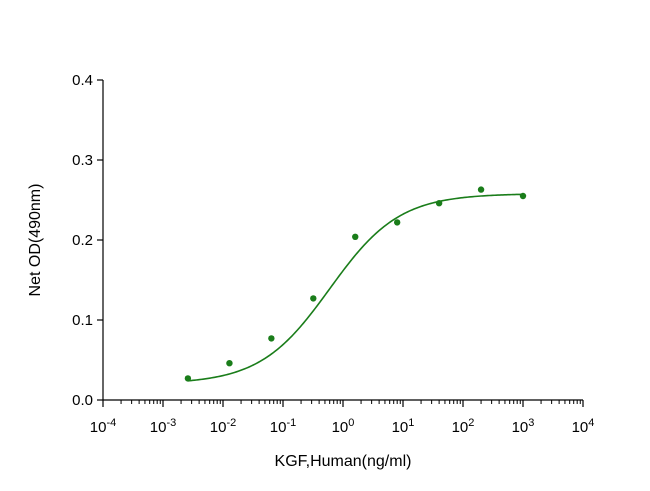 This screenshot has width=650, height=491. What do you see at coordinates (82, 80) in the screenshot?
I see `y-tick-label: 0.4` at bounding box center [82, 80].